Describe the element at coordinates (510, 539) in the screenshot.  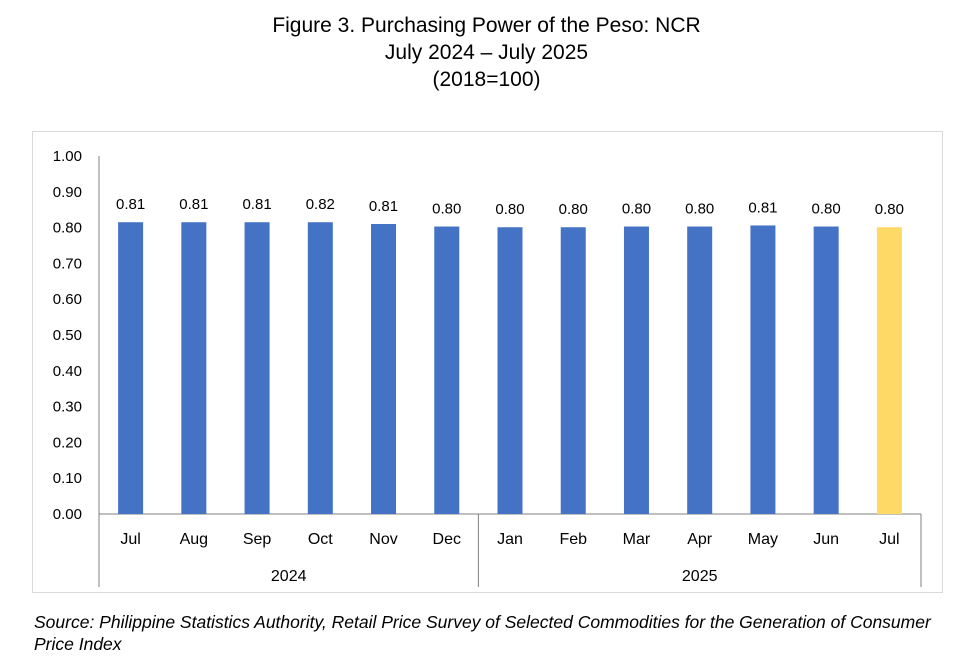
I see `x-tick-label: Jan` at that location.